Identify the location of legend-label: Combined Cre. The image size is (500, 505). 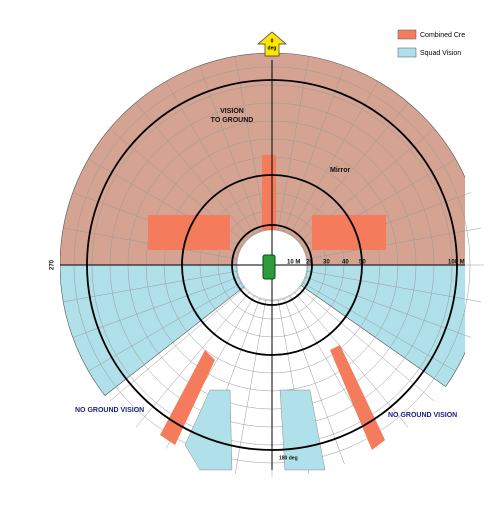
(442, 35).